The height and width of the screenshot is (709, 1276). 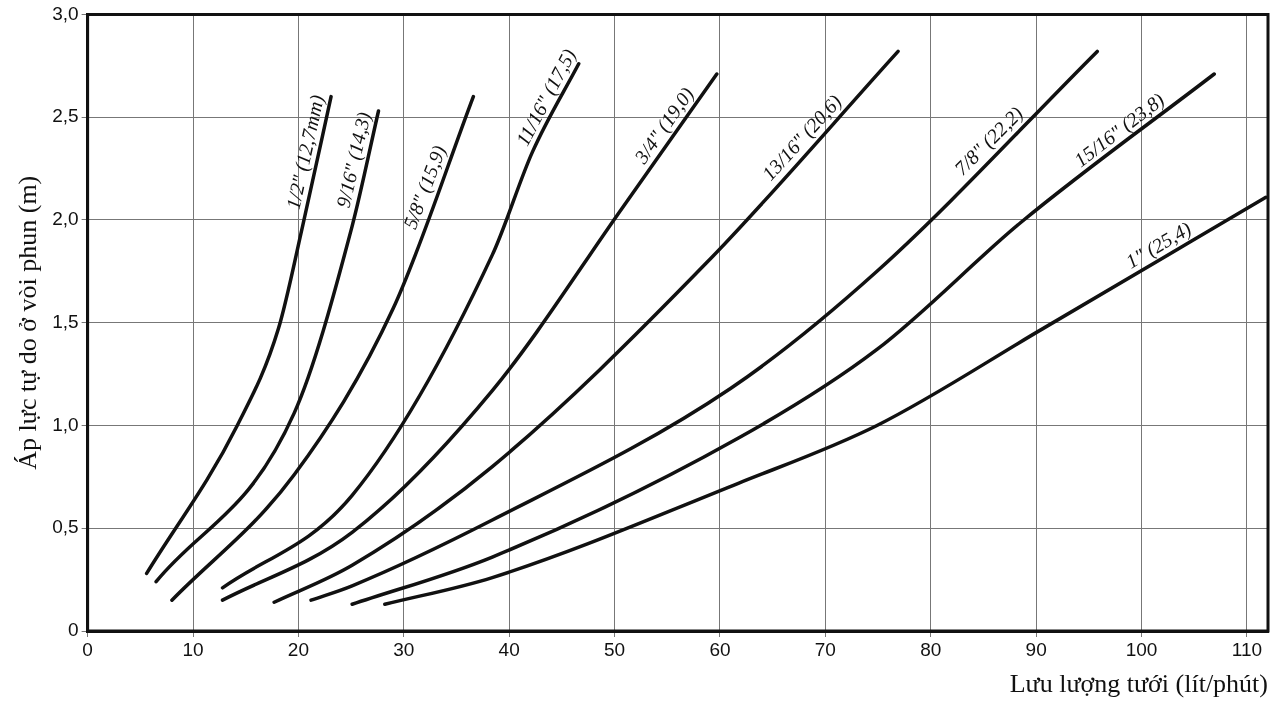 What do you see at coordinates (65, 116) in the screenshot?
I see `y-tick-label: 2,5` at bounding box center [65, 116].